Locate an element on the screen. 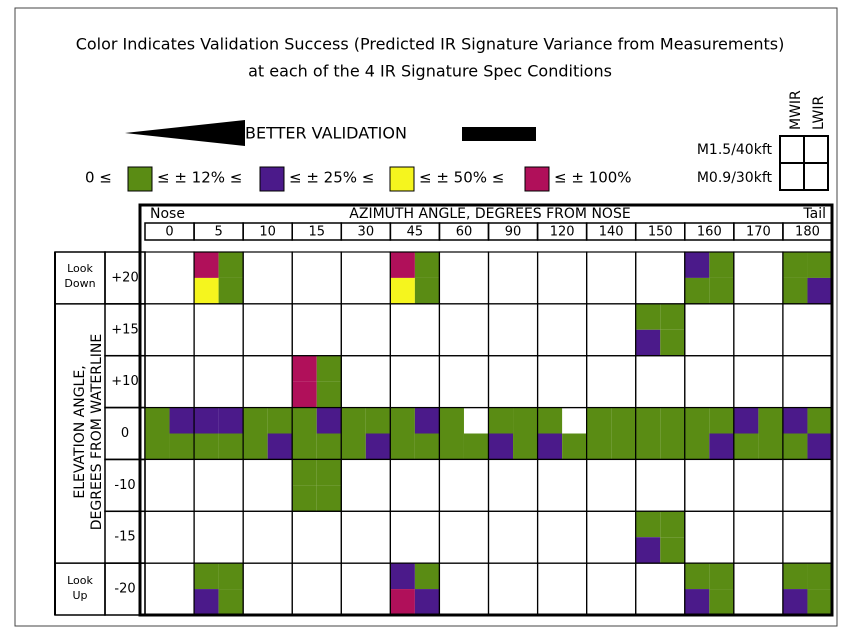 This screenshot has width=850, height=635. look-up: Look is located at coordinates (80, 580).